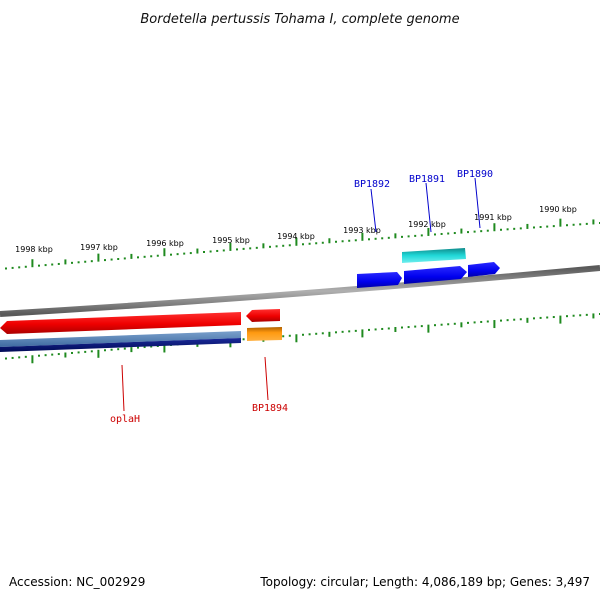 This screenshot has width=600, height=600. I want to click on forward-features, so click(428, 268).